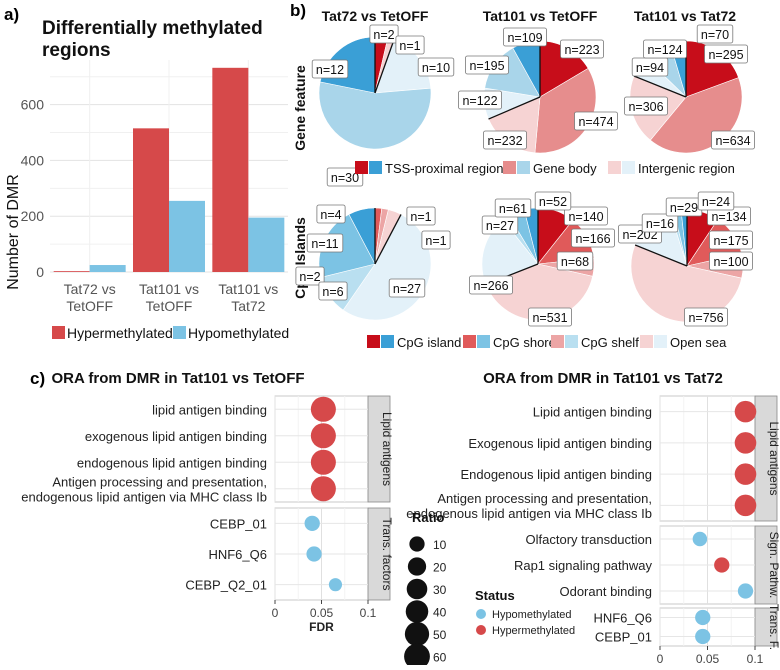  Describe the element at coordinates (440, 590) in the screenshot. I see `ratio-legend-label: 30` at that location.